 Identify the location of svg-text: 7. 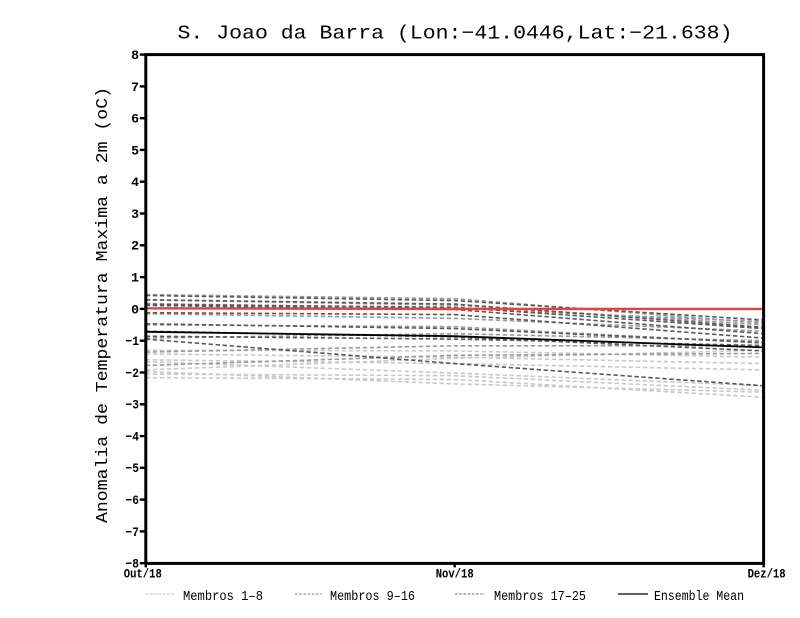
(135, 87).